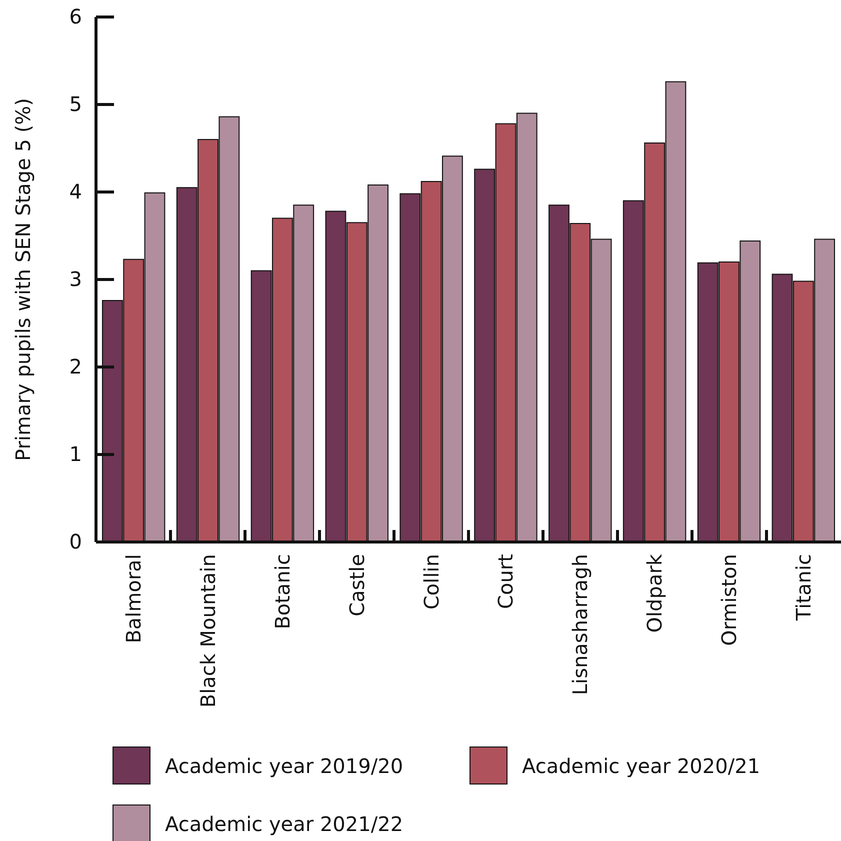 The width and height of the screenshot is (841, 841). I want to click on legend-label: Academic year 2019/20, so click(284, 766).